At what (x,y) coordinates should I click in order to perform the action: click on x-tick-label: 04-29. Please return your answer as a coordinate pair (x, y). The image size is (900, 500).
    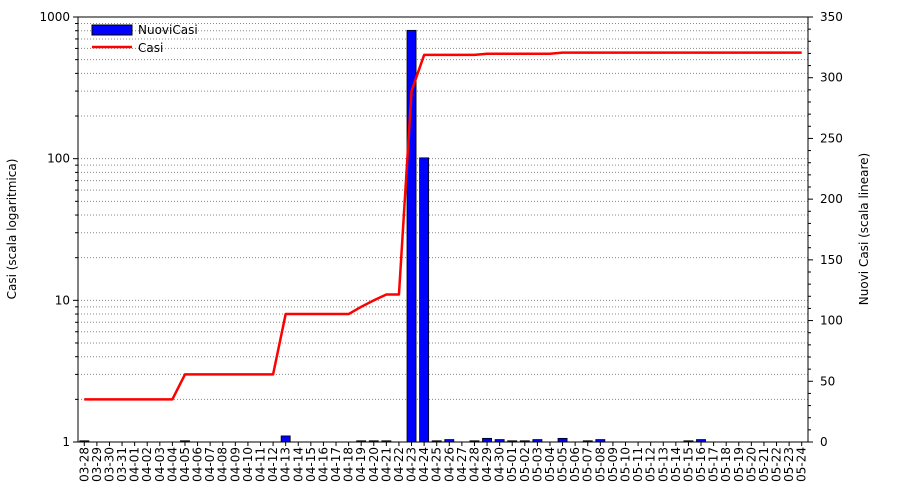
    Looking at the image, I should click on (487, 464).